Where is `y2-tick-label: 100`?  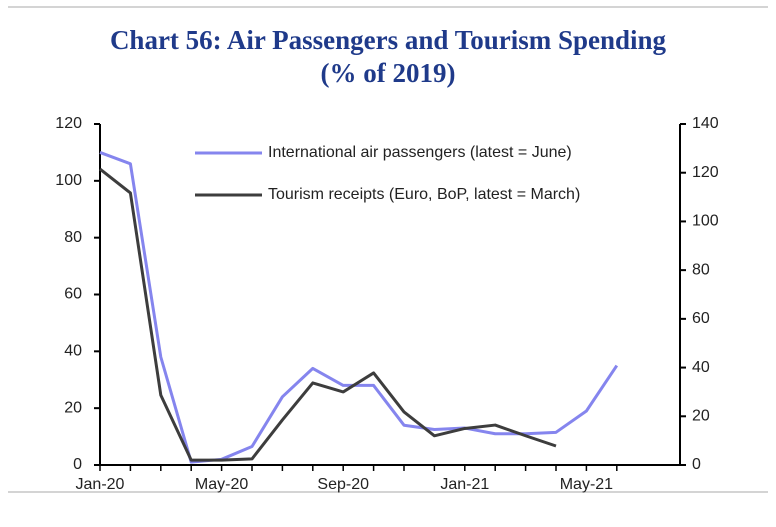
y2-tick-label: 100 is located at coordinates (705, 221).